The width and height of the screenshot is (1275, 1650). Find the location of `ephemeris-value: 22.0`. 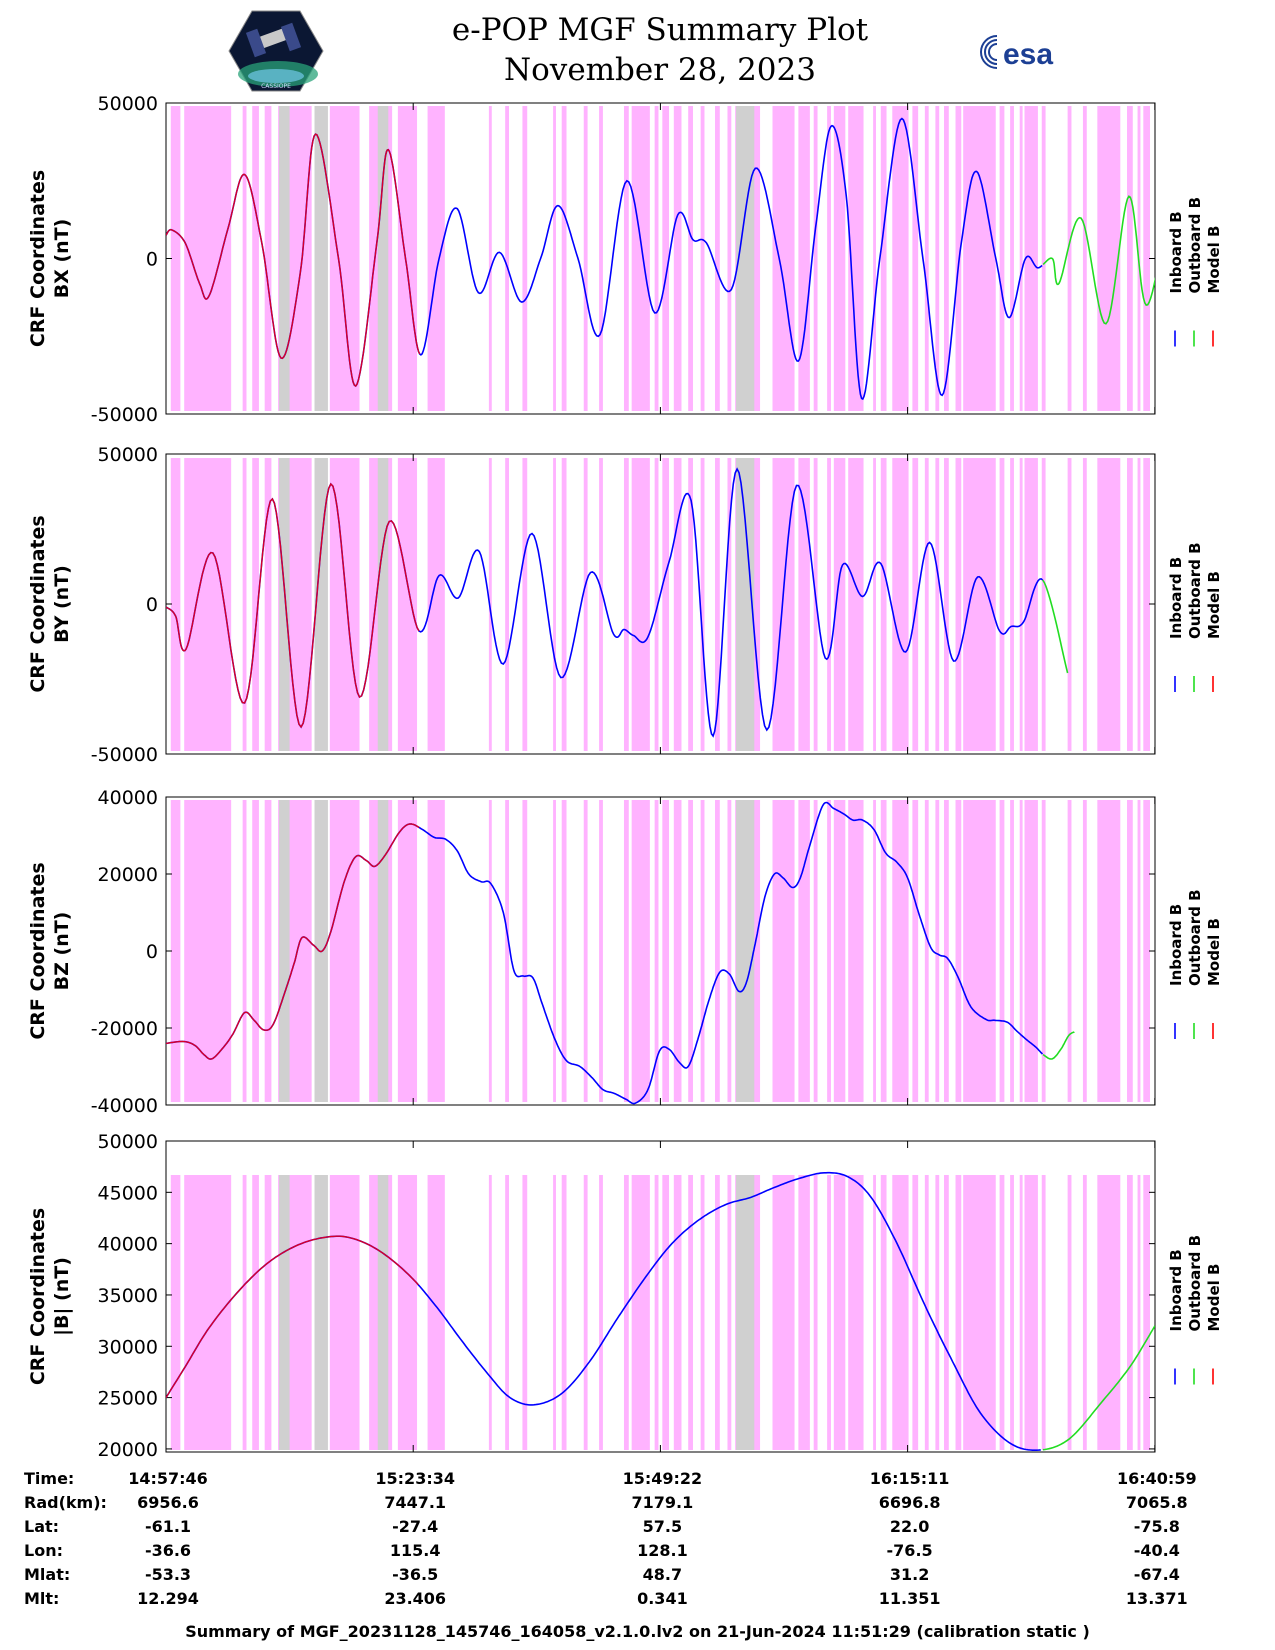

ephemeris-value: 22.0 is located at coordinates (909, 1526).